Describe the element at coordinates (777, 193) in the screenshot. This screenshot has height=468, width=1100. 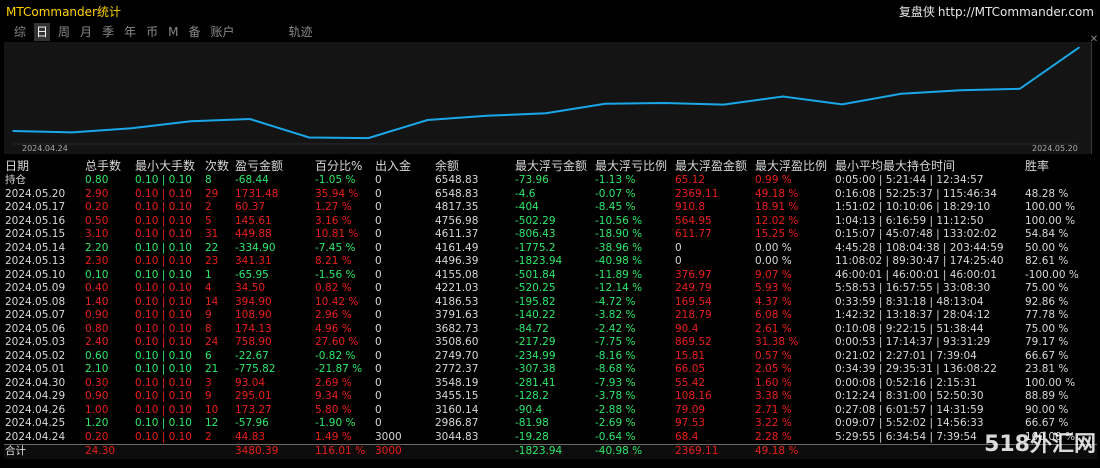
I see `table-cell: 49.18 %` at that location.